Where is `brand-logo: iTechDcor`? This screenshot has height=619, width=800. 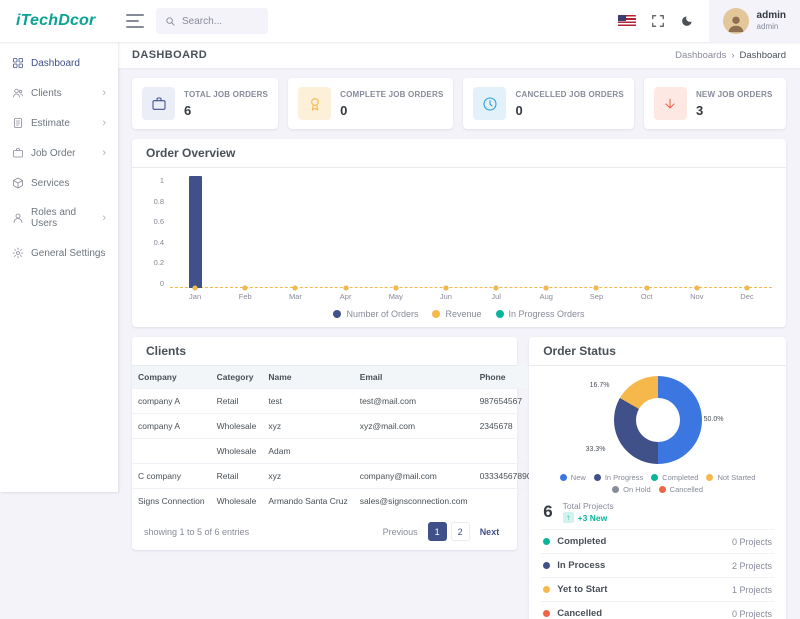
brand-logo: iTechDcor is located at coordinates (56, 20).